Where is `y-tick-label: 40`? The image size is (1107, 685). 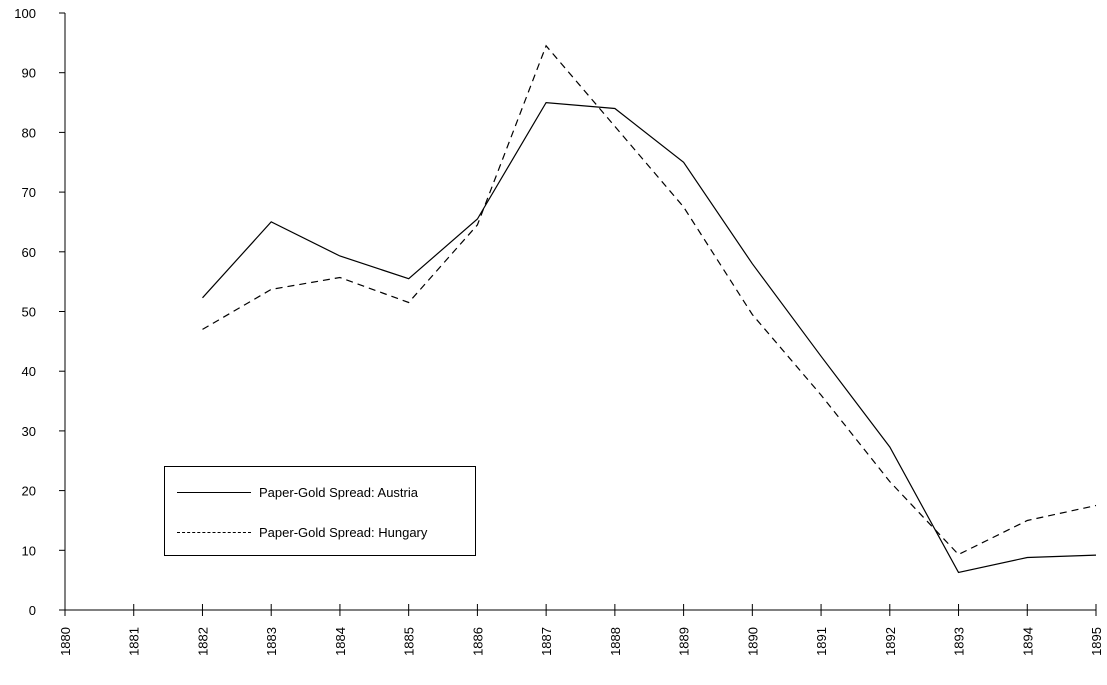 y-tick-label: 40 is located at coordinates (29, 371).